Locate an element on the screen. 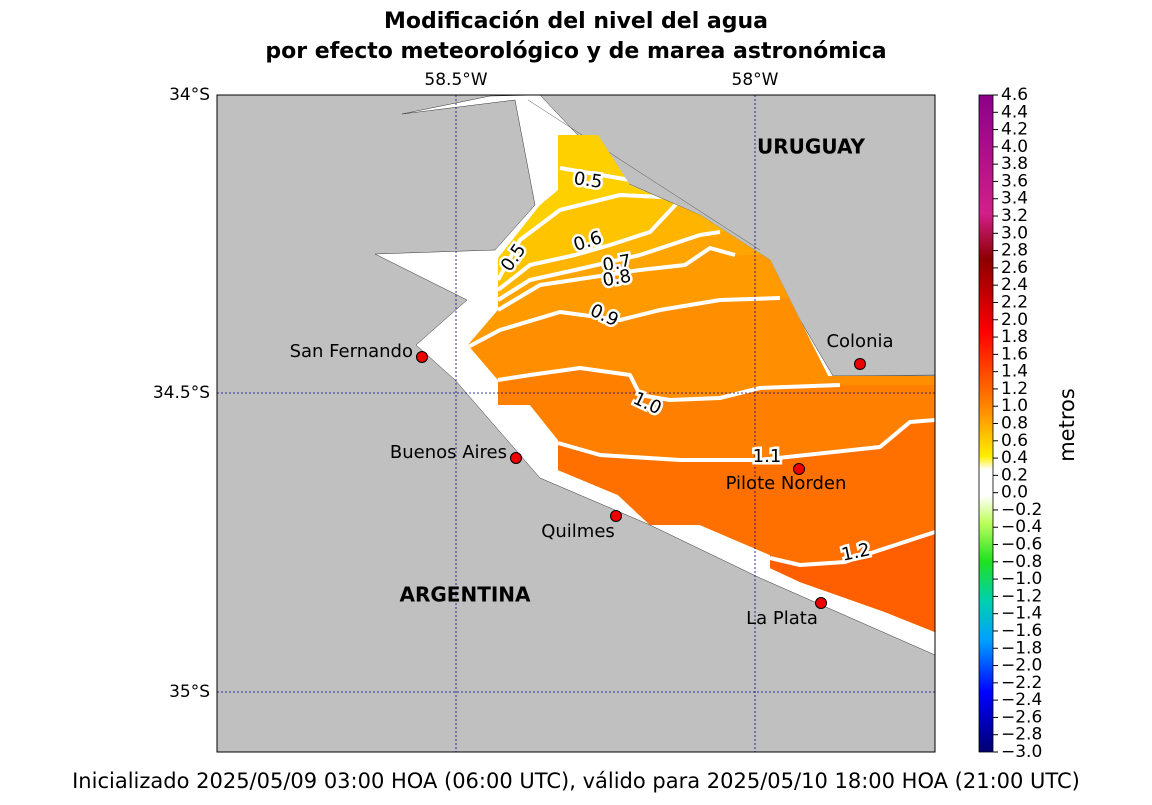 This screenshot has height=805, width=1152. colorbar-tick-label: 0.8 is located at coordinates (1014, 424).